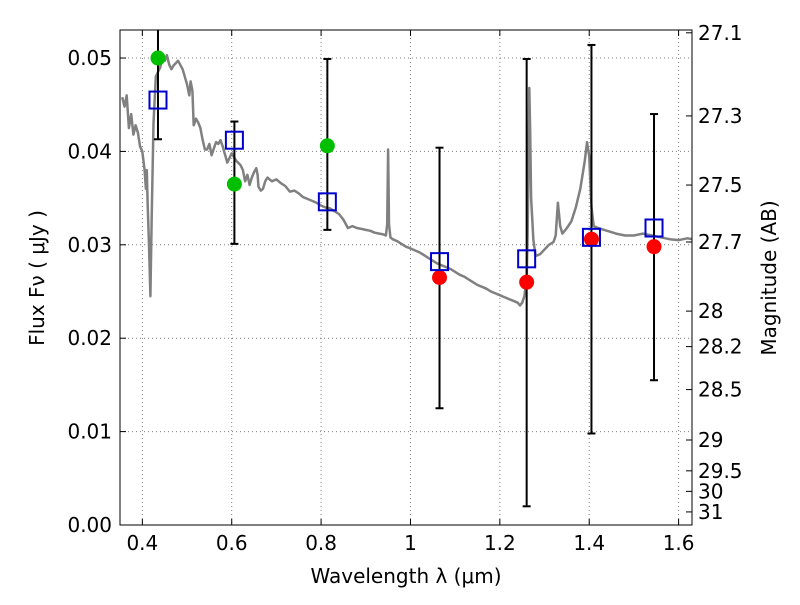 The image size is (800, 605). Describe the element at coordinates (89, 58) in the screenshot. I see `y-tick-label: 0.05` at that location.